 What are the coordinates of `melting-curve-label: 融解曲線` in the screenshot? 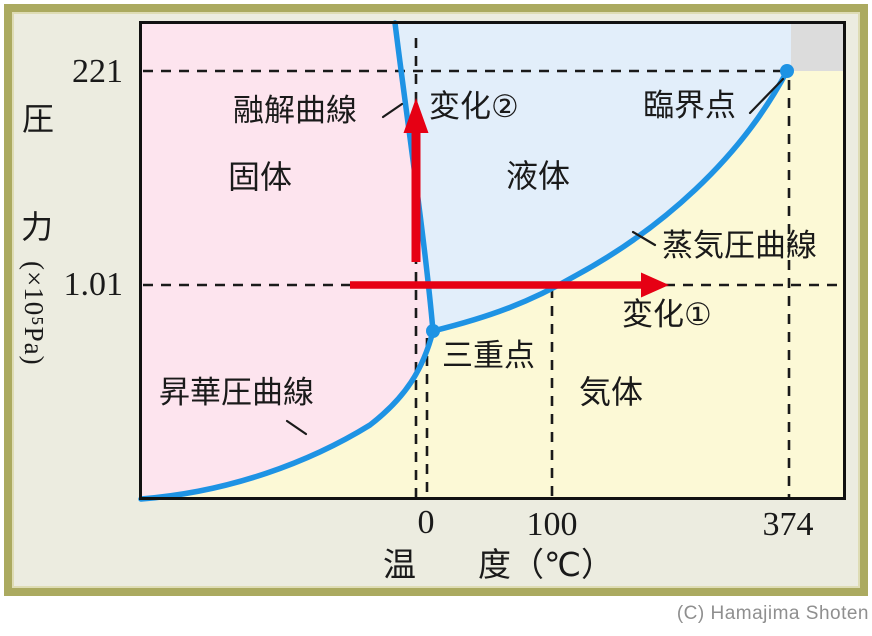 It's located at (295, 110).